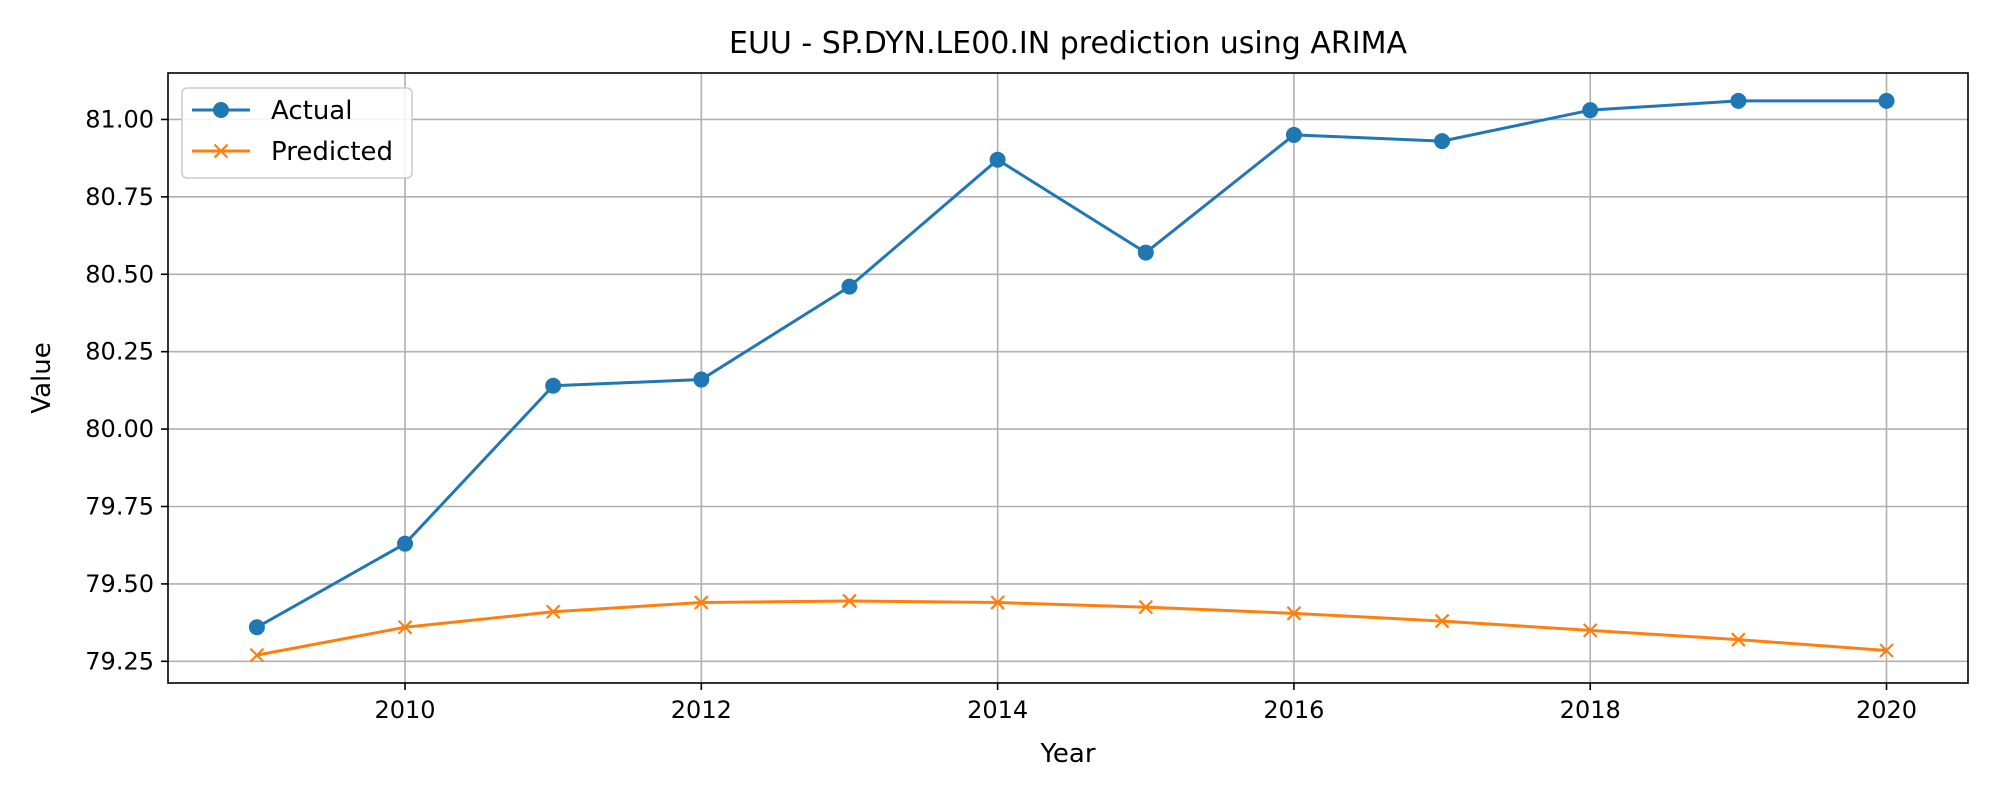  Describe the element at coordinates (119, 119) in the screenshot. I see `y-tick-label: 81.00` at that location.